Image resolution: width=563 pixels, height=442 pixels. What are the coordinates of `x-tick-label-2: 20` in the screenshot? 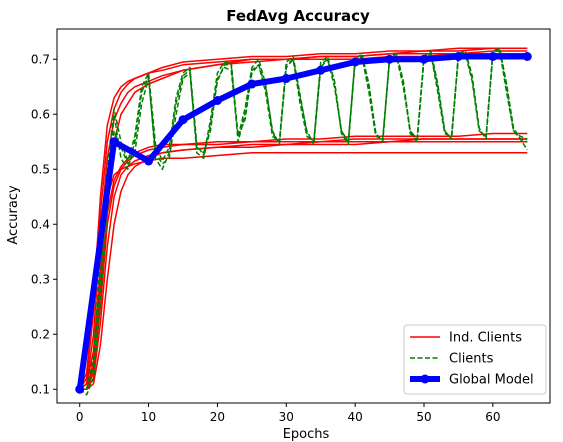 It's located at (217, 417).